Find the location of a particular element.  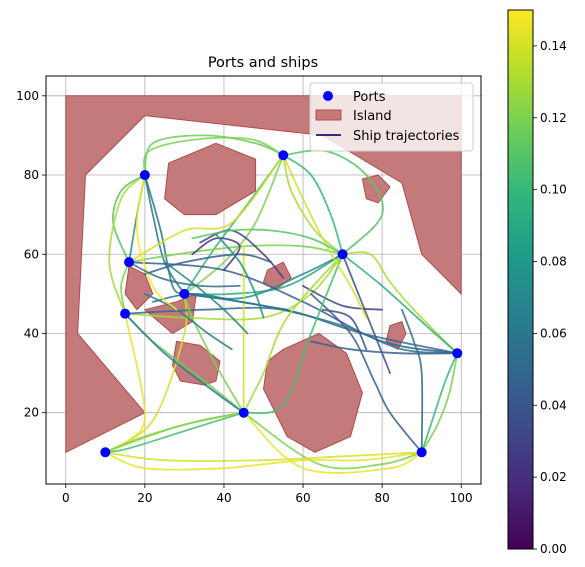

y-tick-label: 60 is located at coordinates (31, 254).